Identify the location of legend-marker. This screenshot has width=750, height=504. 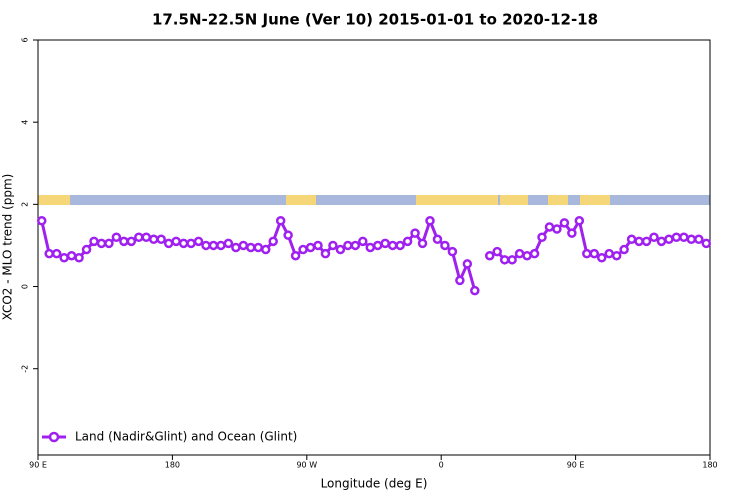
(54, 437).